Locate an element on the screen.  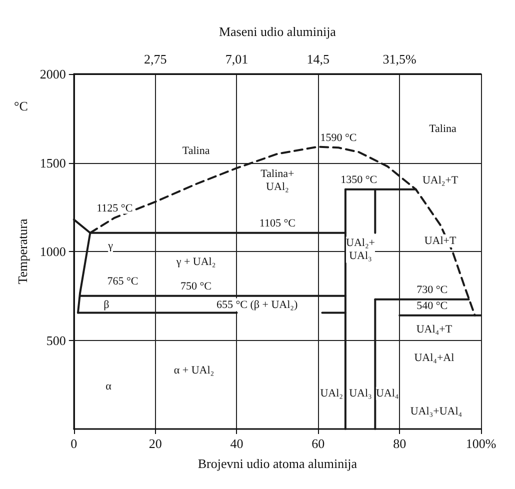
annotation: 1105 °C is located at coordinates (277, 223).